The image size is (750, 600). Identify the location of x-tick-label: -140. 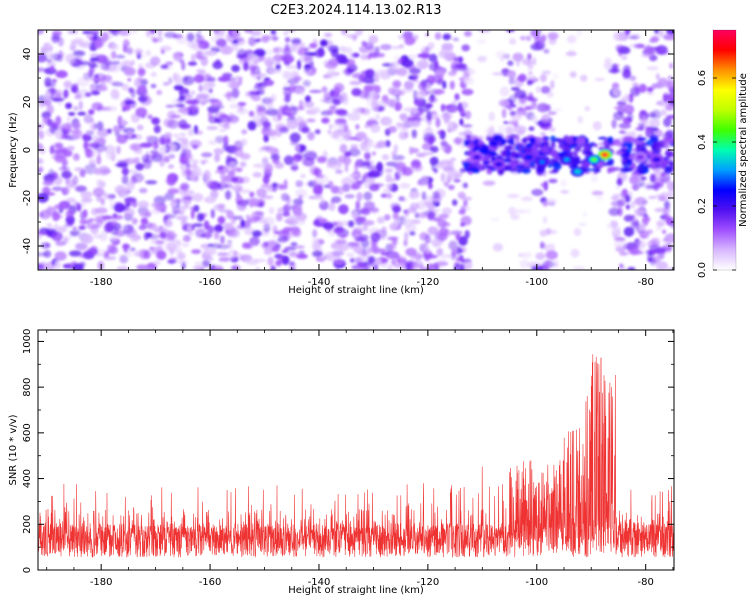
(319, 582).